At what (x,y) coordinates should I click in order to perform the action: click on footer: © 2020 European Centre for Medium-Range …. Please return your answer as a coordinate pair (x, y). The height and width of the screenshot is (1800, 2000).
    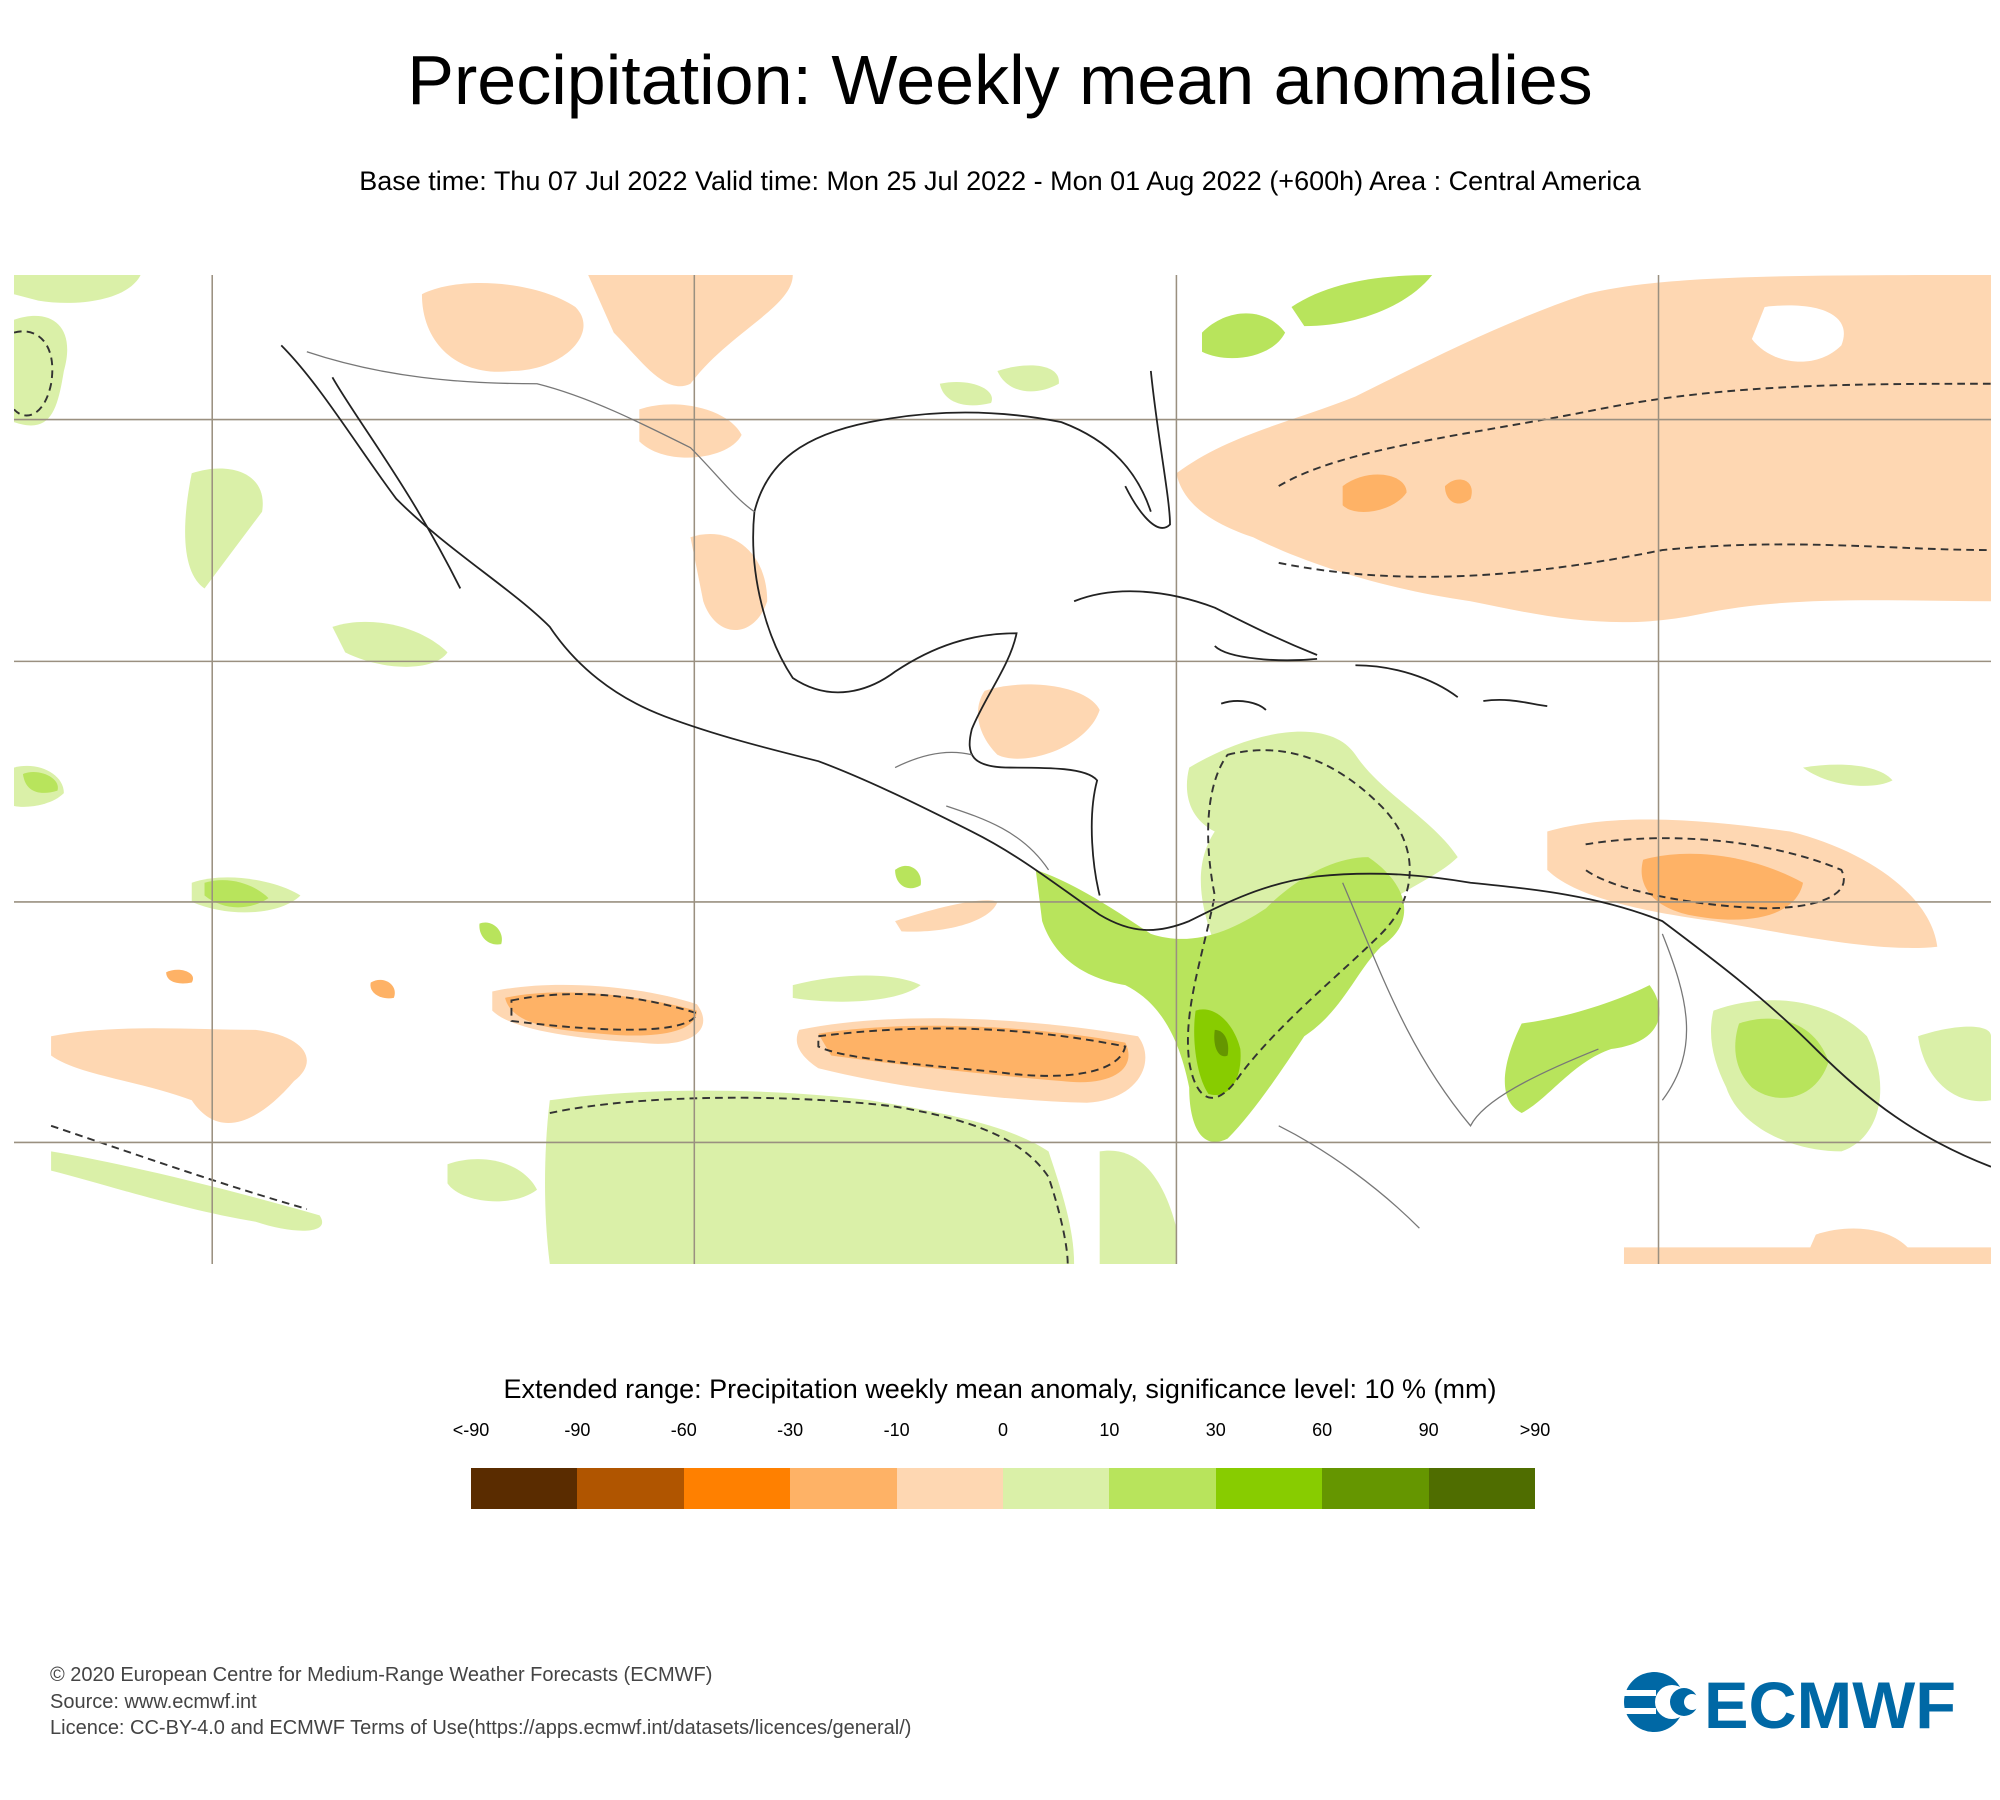
    Looking at the image, I should click on (480, 1702).